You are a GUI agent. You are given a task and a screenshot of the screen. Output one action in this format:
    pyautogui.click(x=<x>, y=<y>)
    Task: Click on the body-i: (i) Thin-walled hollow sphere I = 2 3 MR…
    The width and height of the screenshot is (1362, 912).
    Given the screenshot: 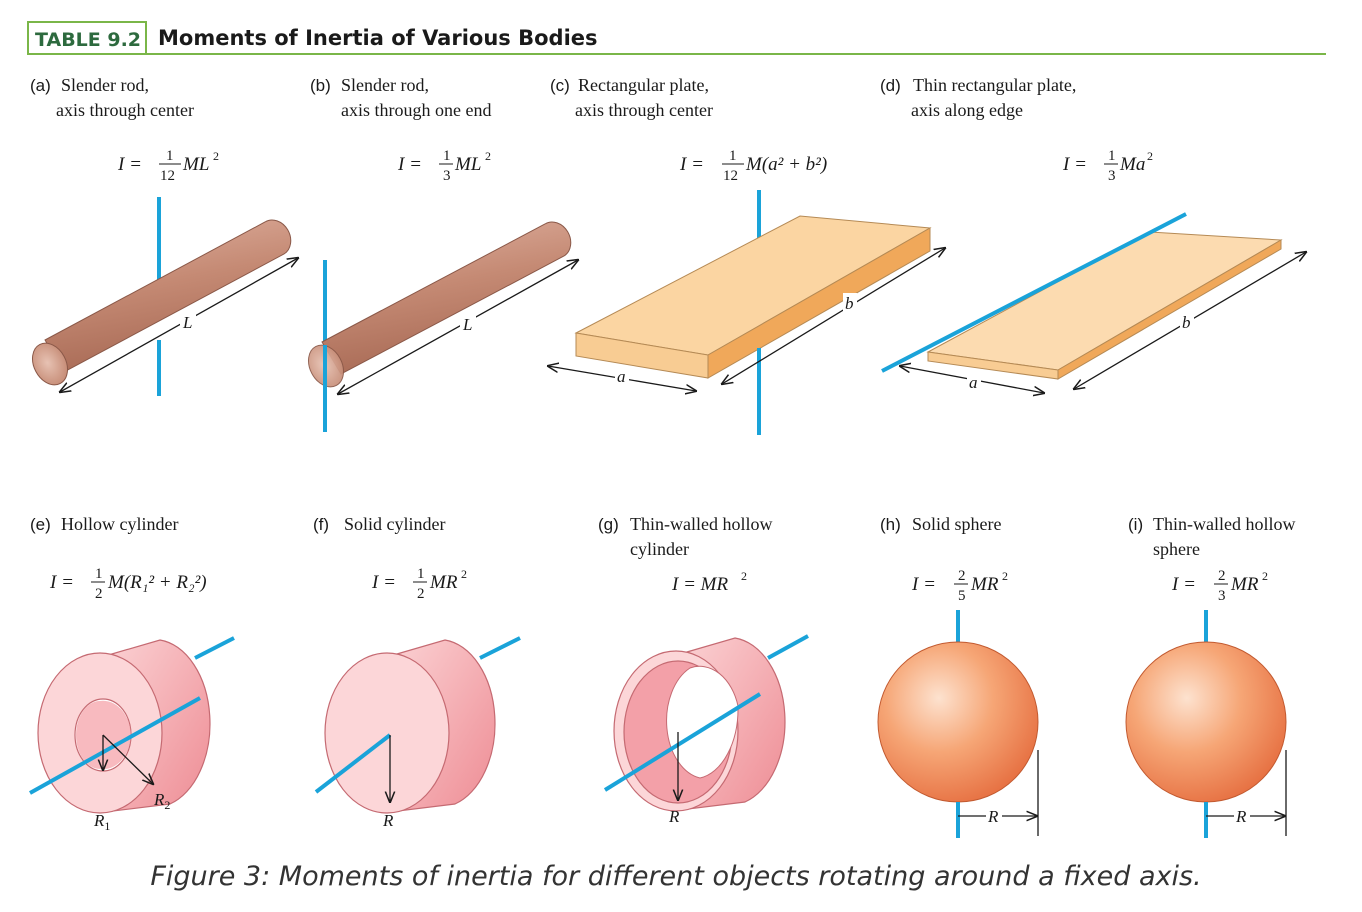 What is the action you would take?
    pyautogui.click(x=1210, y=676)
    